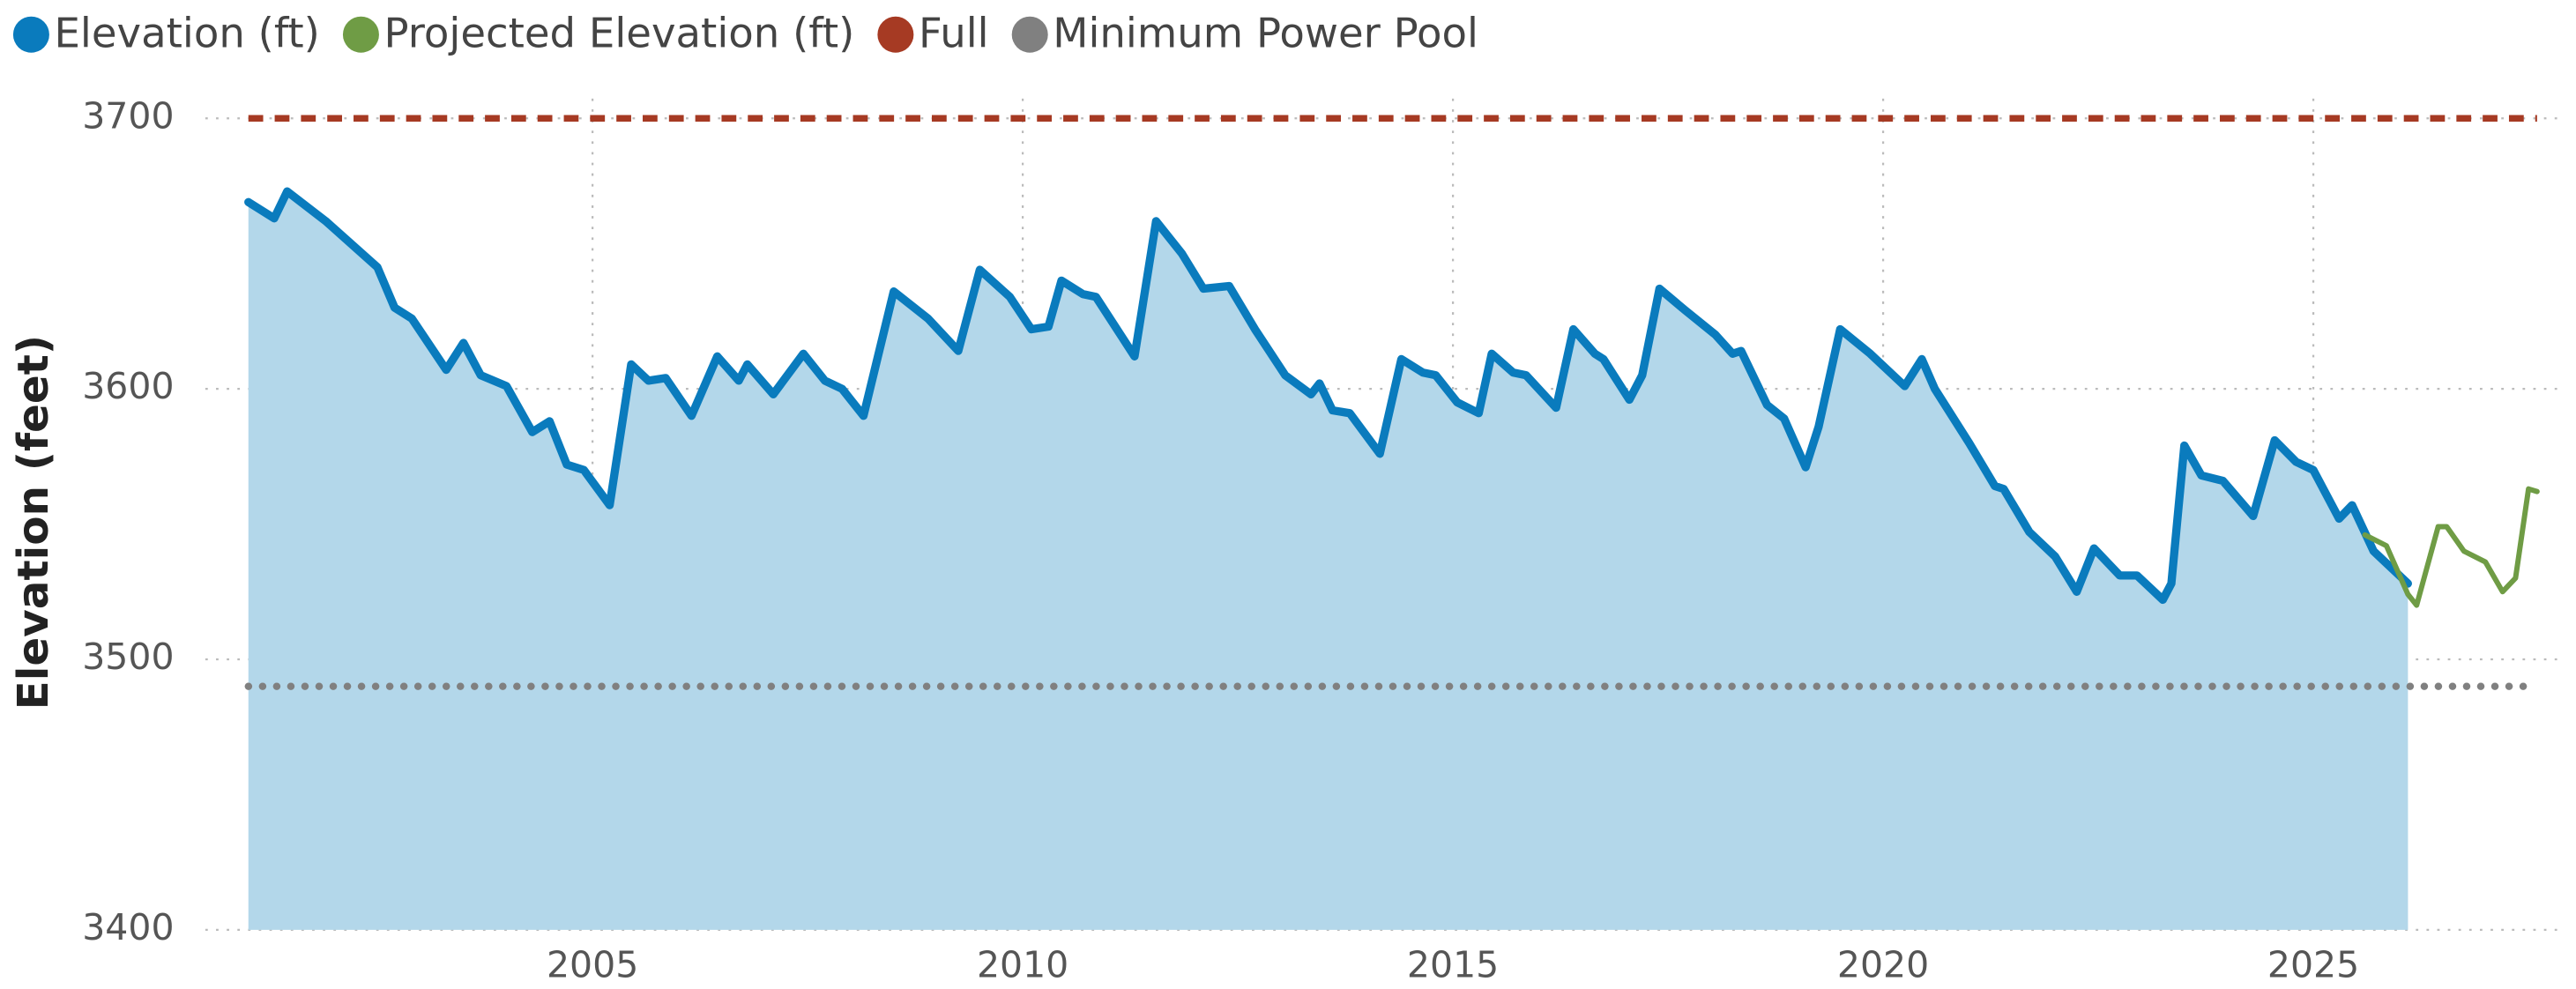 The height and width of the screenshot is (989, 2576). What do you see at coordinates (33, 522) in the screenshot?
I see `y-axis-title: Elevation (feet)` at bounding box center [33, 522].